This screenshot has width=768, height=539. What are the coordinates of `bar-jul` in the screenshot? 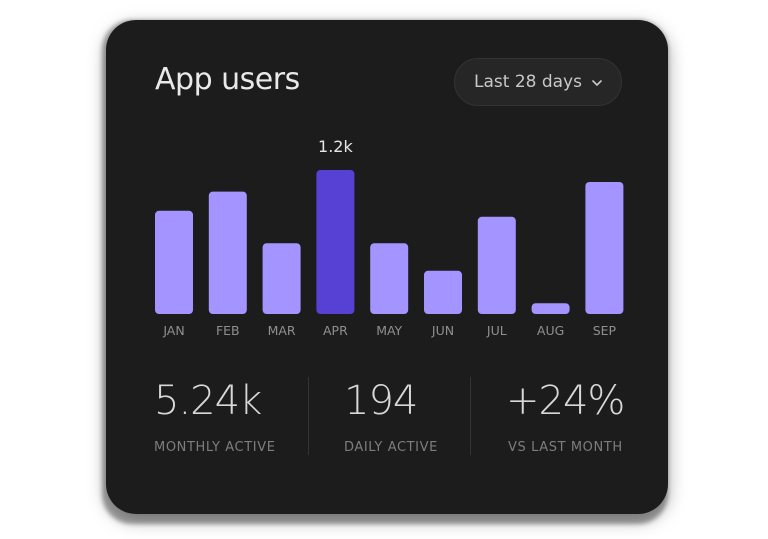 It's located at (496, 265).